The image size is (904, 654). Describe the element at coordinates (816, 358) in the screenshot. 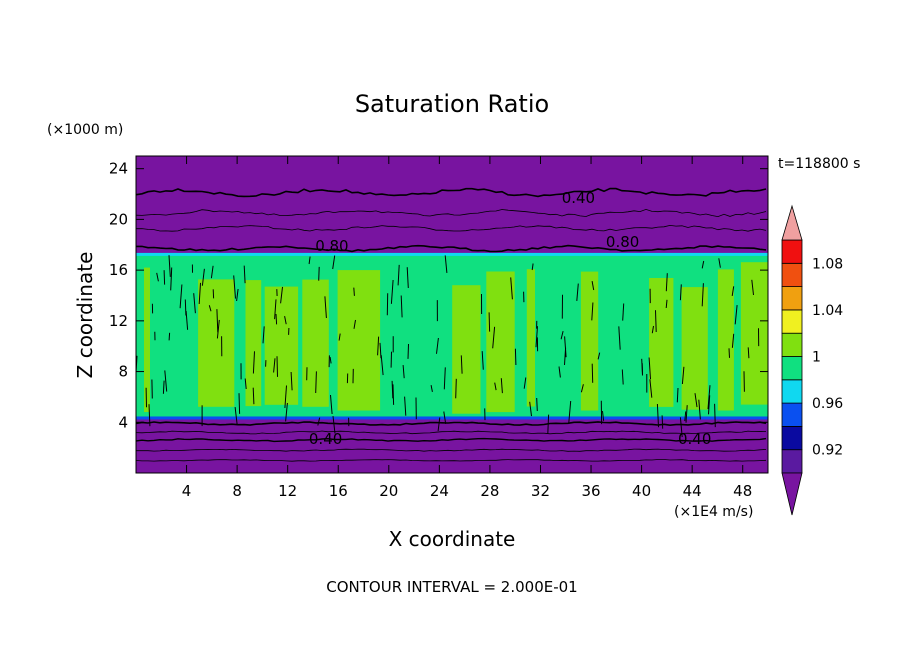

I see `colorbar-tick-label: 1` at that location.